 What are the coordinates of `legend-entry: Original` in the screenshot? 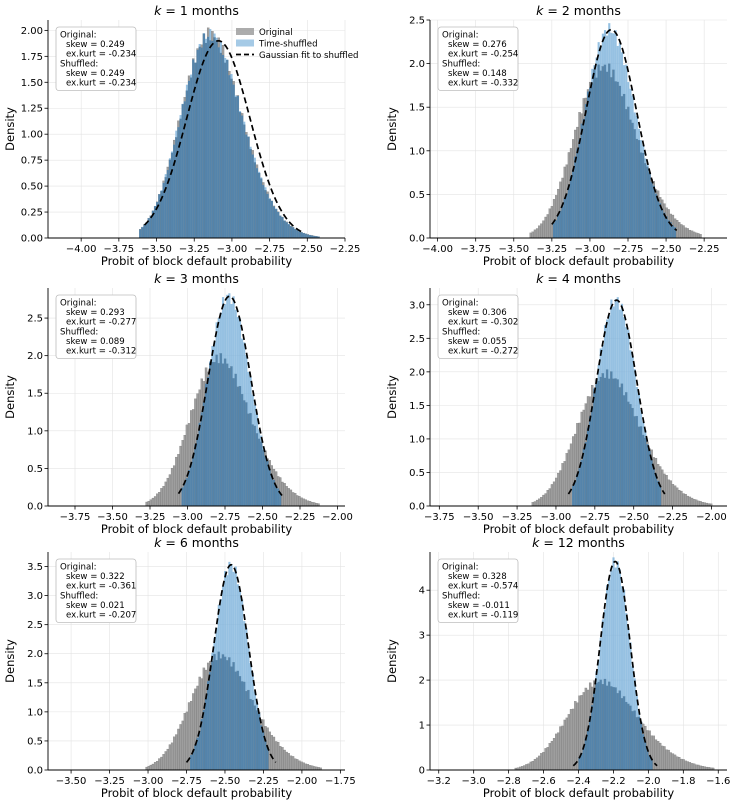 It's located at (276, 33).